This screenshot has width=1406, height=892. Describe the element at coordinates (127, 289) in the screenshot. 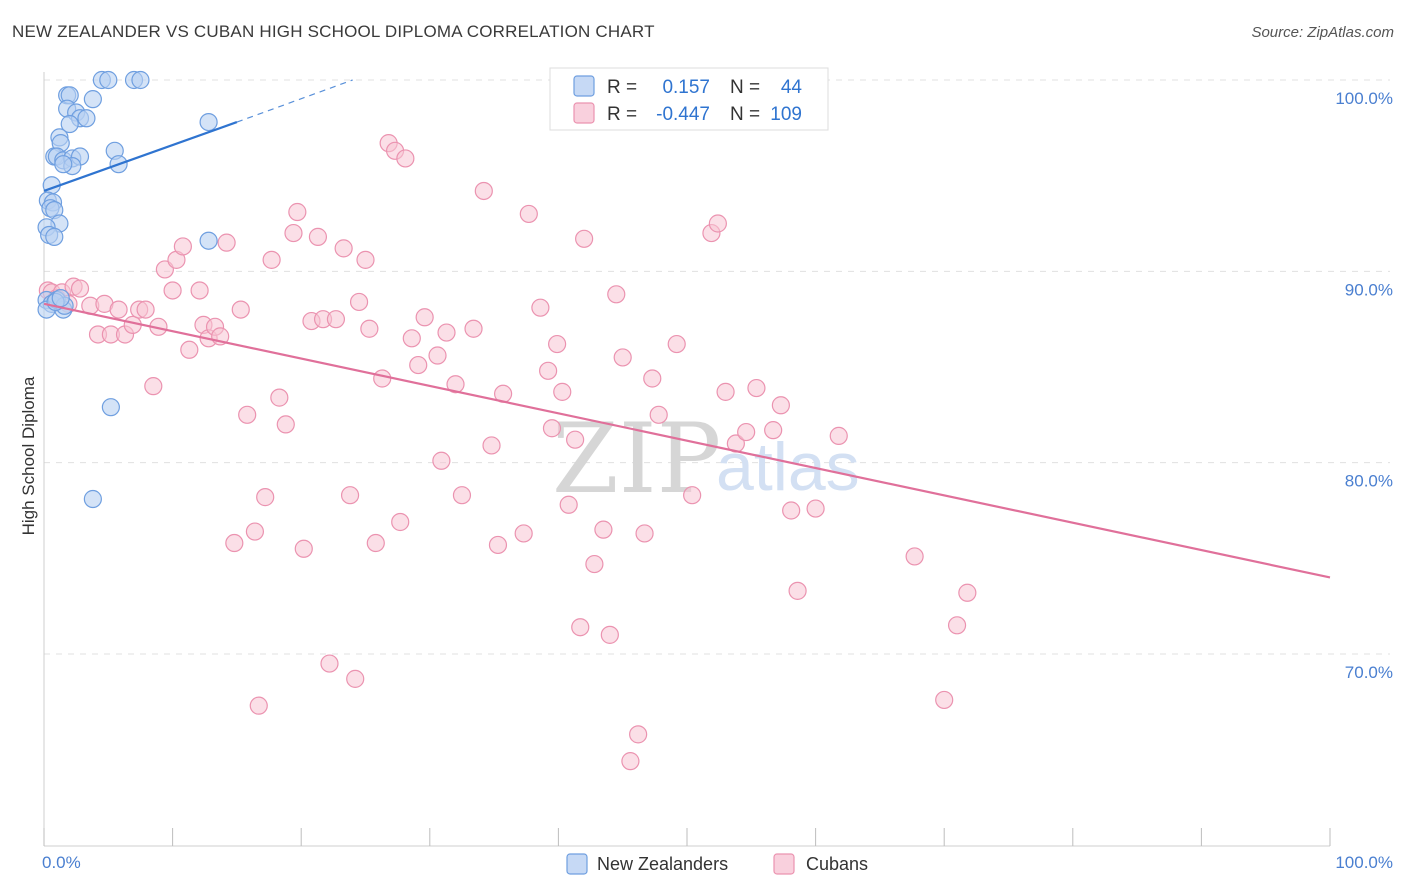

I see `new-zealanders-points` at that location.